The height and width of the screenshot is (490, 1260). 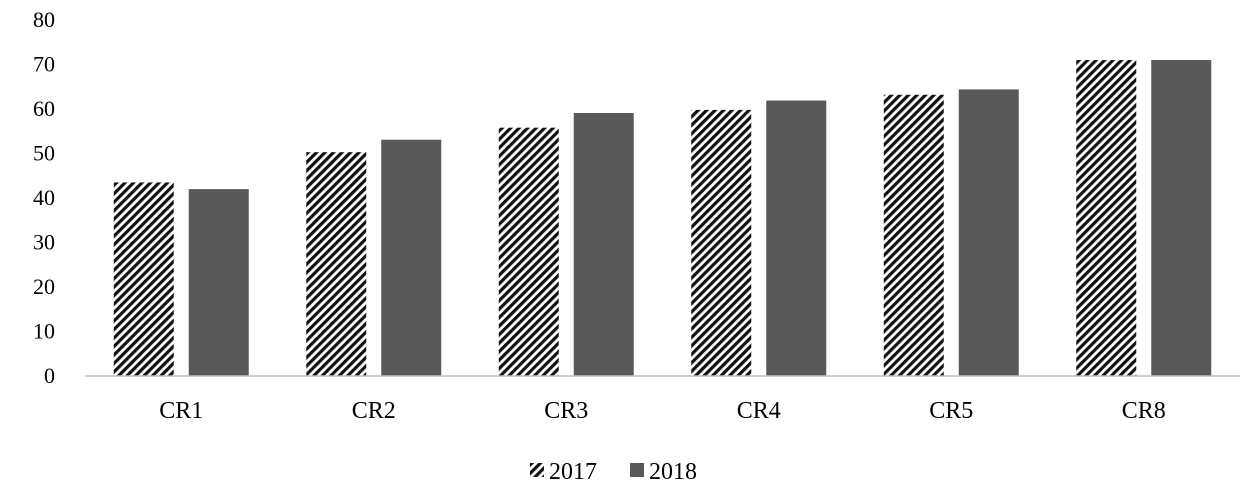 What do you see at coordinates (1144, 411) in the screenshot?
I see `x-tick-label: CR8` at bounding box center [1144, 411].